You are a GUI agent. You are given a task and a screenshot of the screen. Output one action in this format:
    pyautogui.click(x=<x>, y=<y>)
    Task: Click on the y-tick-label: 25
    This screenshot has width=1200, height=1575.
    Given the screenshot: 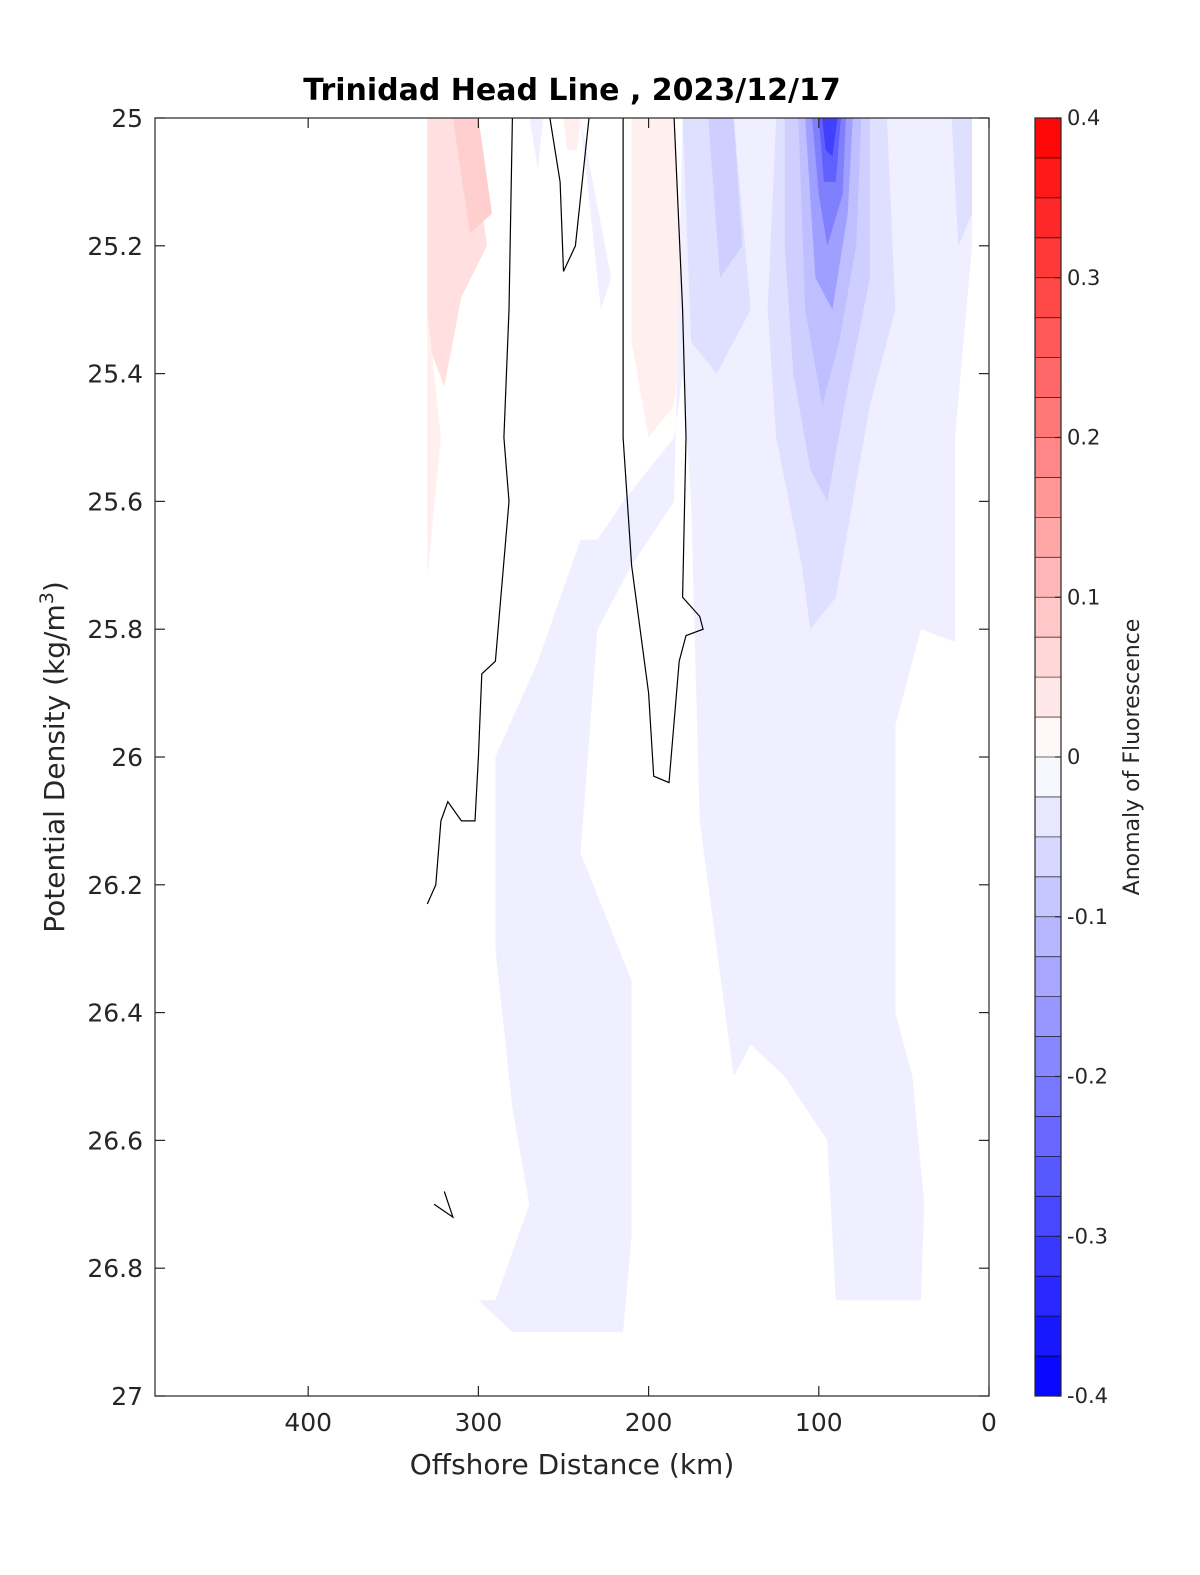 What is the action you would take?
    pyautogui.click(x=127, y=118)
    